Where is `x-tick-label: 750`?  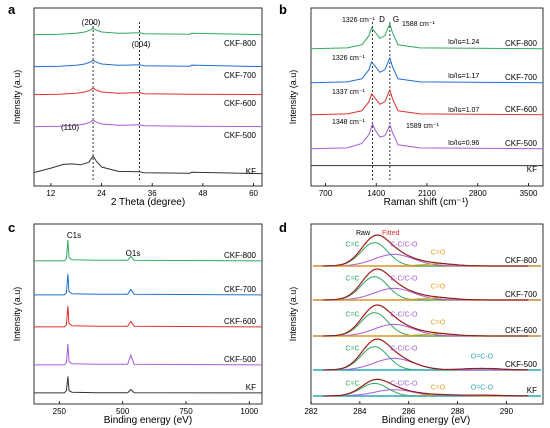 x-tick-label: 750 is located at coordinates (186, 411).